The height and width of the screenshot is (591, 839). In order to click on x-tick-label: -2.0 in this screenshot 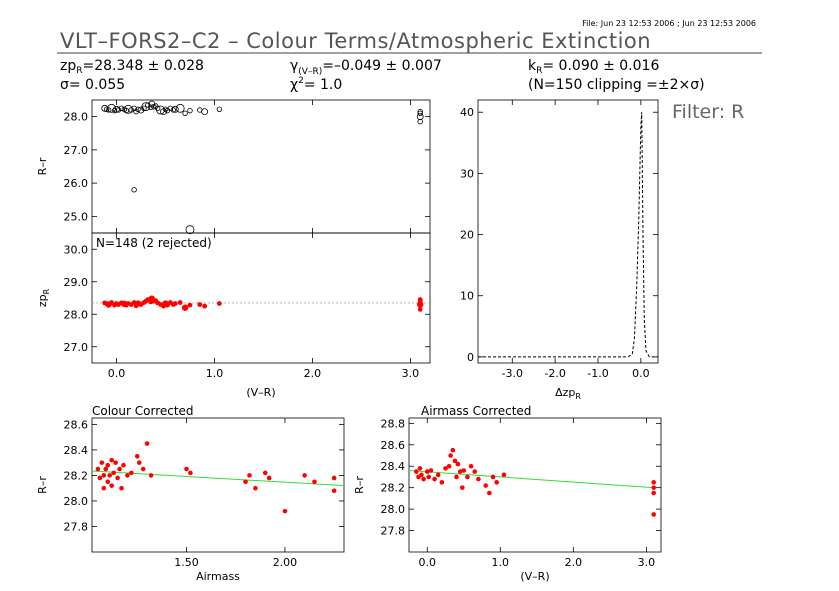, I will do `click(554, 373)`.